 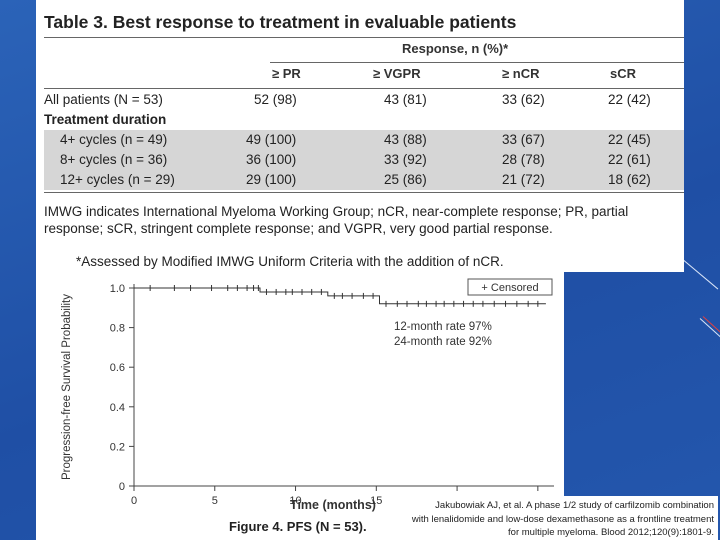 I want to click on chart-censor-marks, so click(x=344, y=296).